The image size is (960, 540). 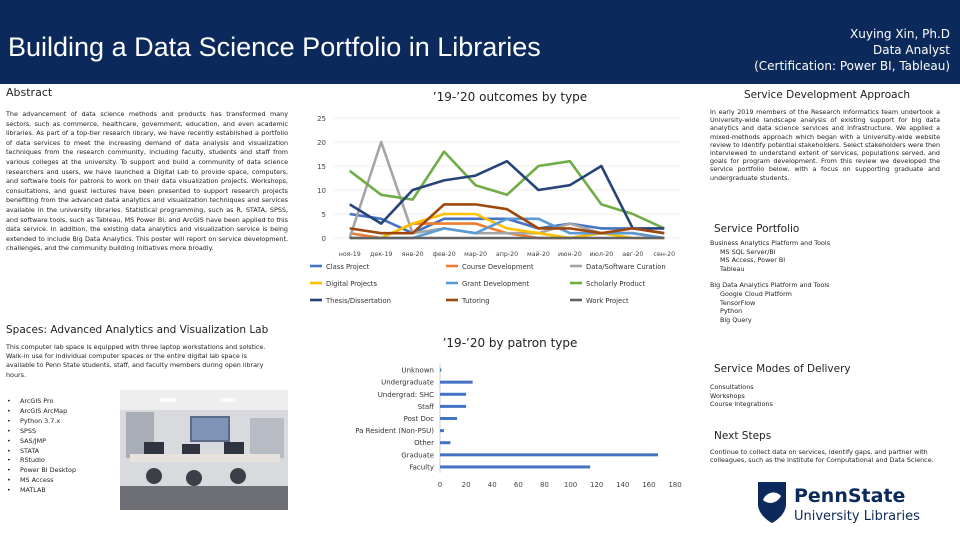 What do you see at coordinates (41, 461) in the screenshot?
I see `list-item: RStudio` at bounding box center [41, 461].